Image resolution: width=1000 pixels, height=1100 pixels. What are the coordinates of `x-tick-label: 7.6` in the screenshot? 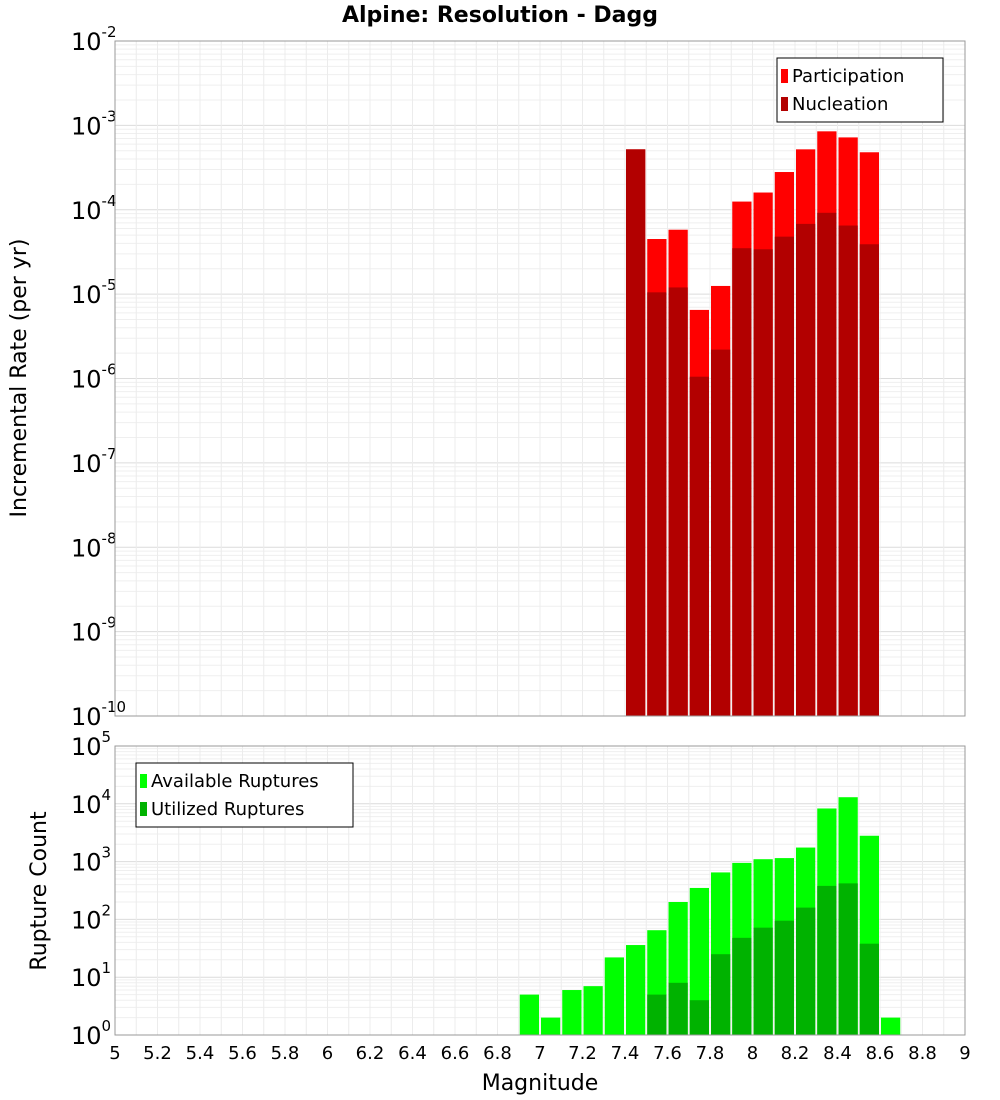 It's located at (667, 1053).